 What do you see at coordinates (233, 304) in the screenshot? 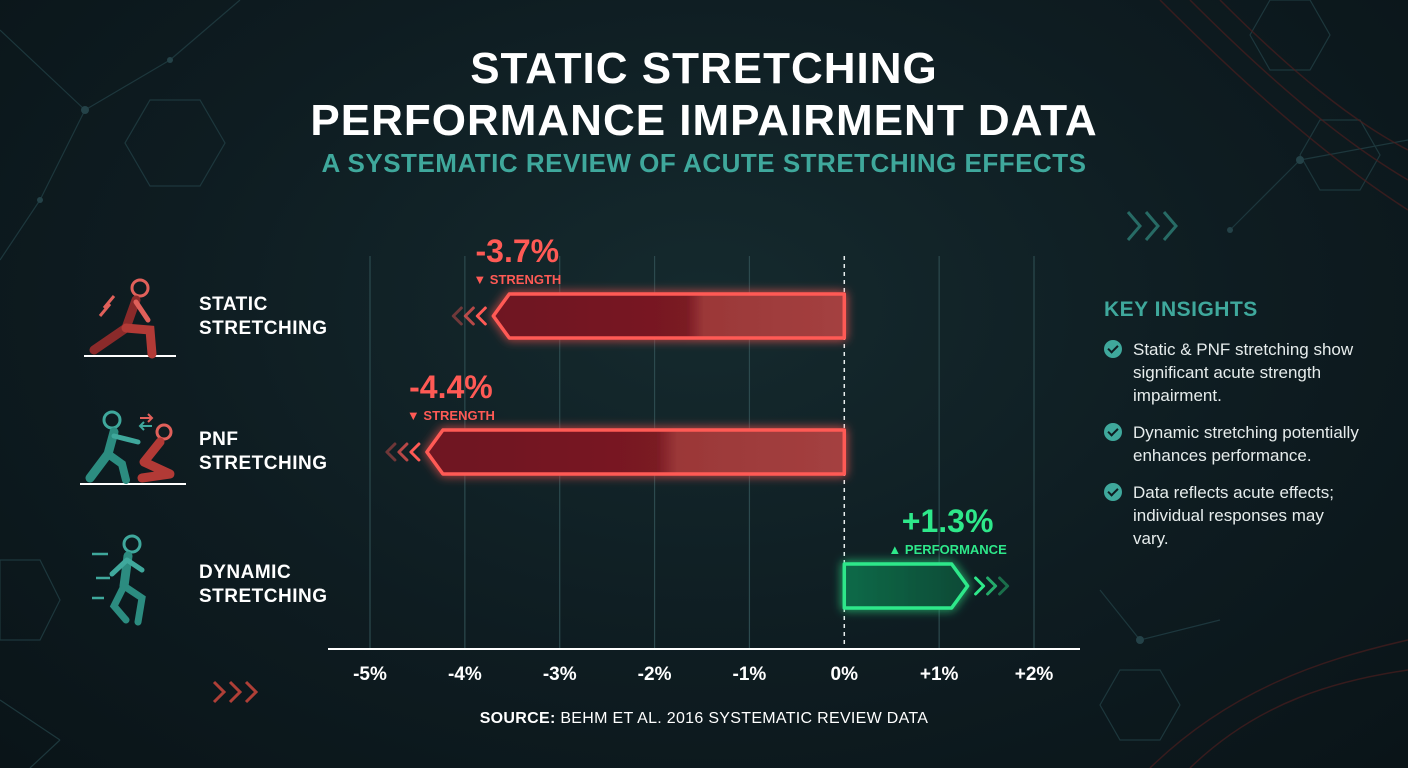
I see `row-label-line1: STATIC` at bounding box center [233, 304].